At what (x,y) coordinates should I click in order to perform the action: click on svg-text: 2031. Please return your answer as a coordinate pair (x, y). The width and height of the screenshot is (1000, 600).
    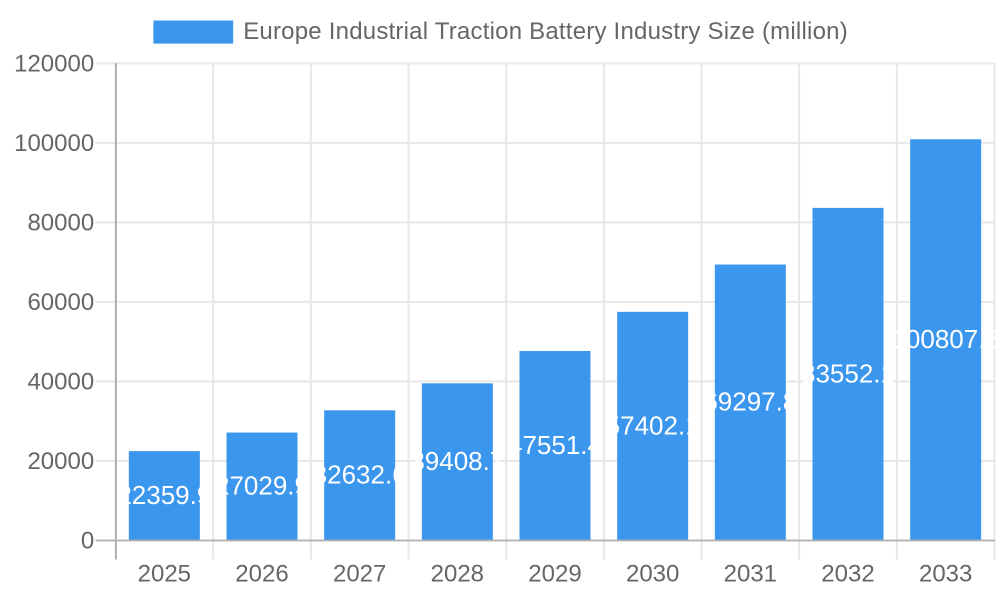
    Looking at the image, I should click on (750, 574).